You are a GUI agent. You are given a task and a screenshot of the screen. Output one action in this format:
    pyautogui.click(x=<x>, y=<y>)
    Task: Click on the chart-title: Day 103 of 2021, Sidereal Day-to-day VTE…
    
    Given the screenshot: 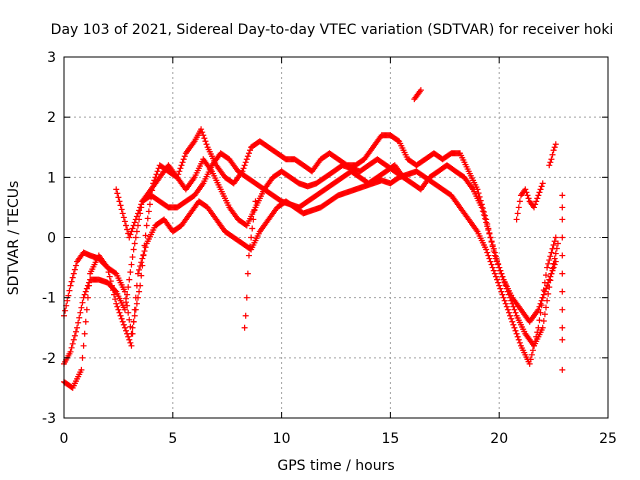 What is the action you would take?
    pyautogui.click(x=332, y=30)
    